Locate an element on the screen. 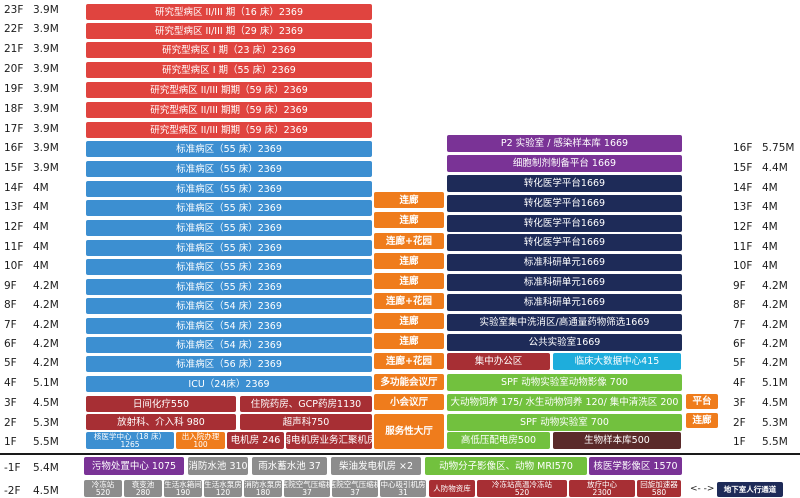 The image size is (800, 498). right-floor-height: 5.1M is located at coordinates (775, 383).